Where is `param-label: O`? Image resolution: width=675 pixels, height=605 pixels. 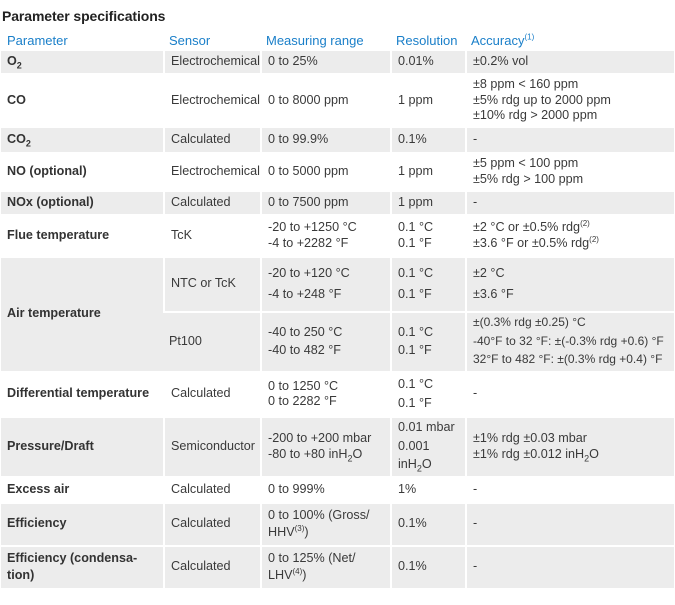 param-label: O is located at coordinates (12, 61).